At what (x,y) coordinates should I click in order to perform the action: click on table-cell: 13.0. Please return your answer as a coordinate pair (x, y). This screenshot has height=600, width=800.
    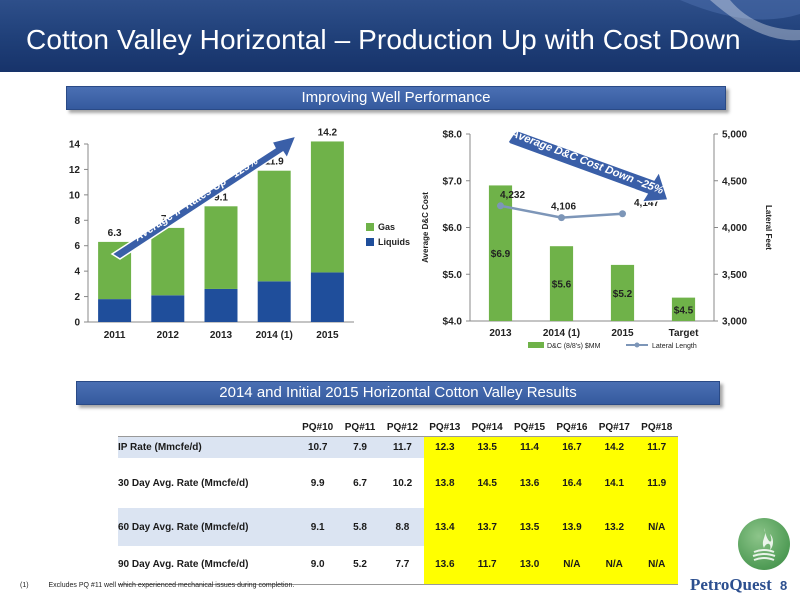
    Looking at the image, I should click on (529, 565).